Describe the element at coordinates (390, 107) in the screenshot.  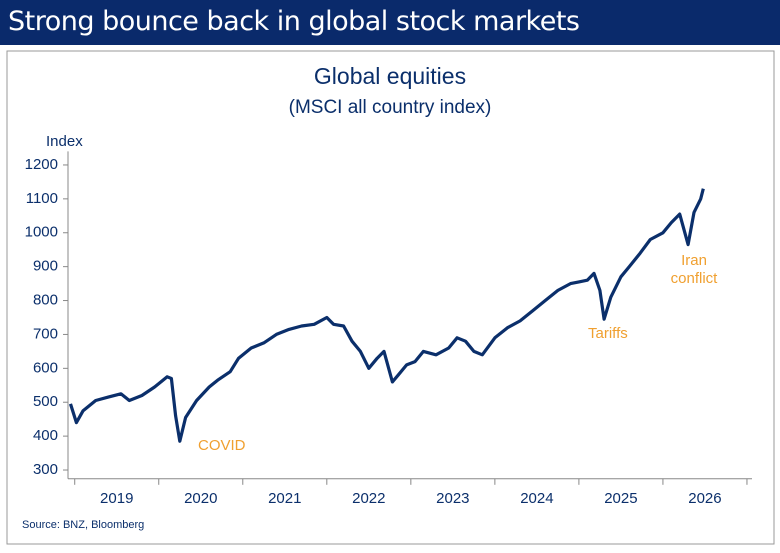
I see `chart-subtitle: (MSCI all country index)` at that location.